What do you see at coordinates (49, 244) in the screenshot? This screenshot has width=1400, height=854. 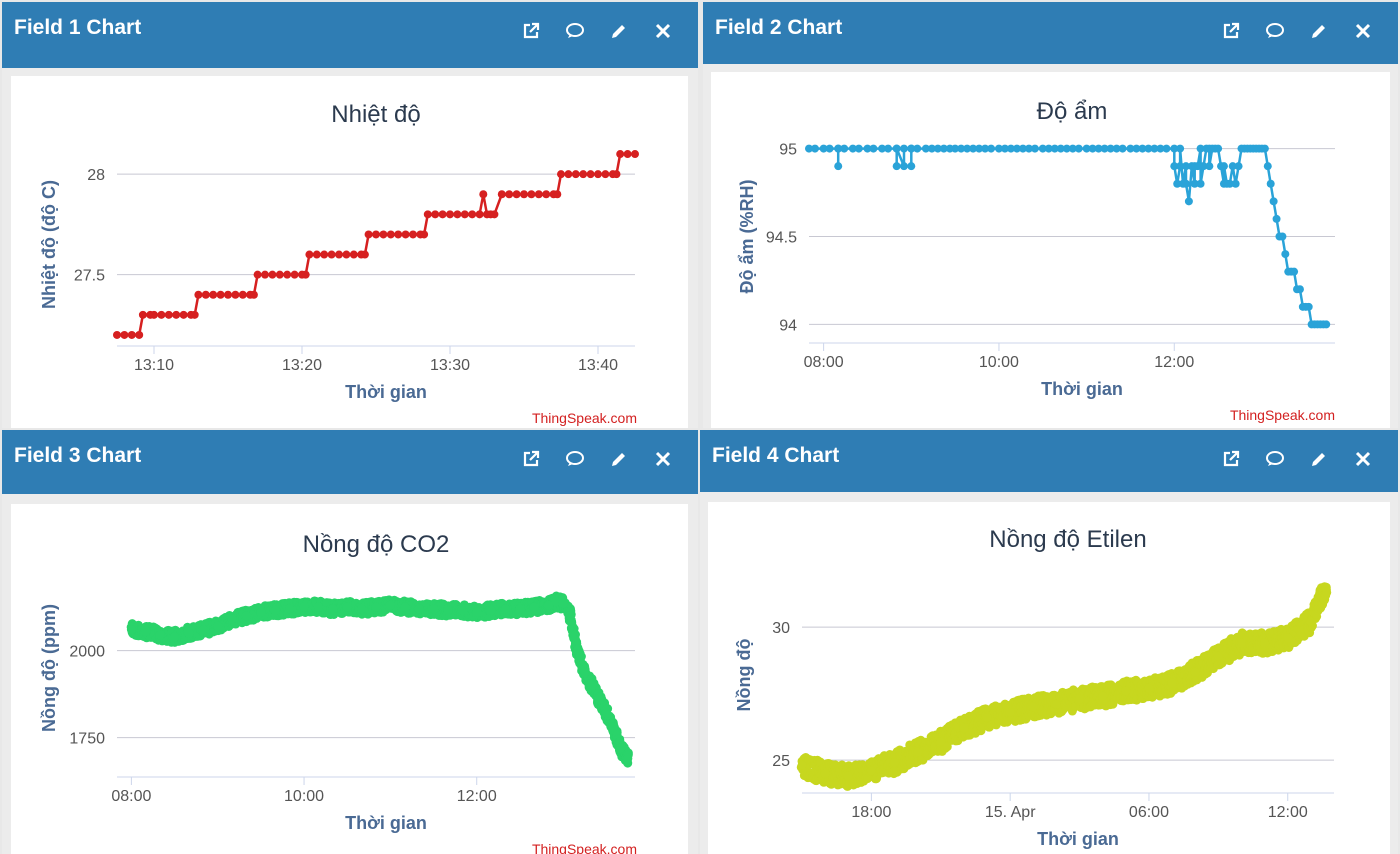 I see `y-axis-label: Nhiệt độ (độ C)` at bounding box center [49, 244].